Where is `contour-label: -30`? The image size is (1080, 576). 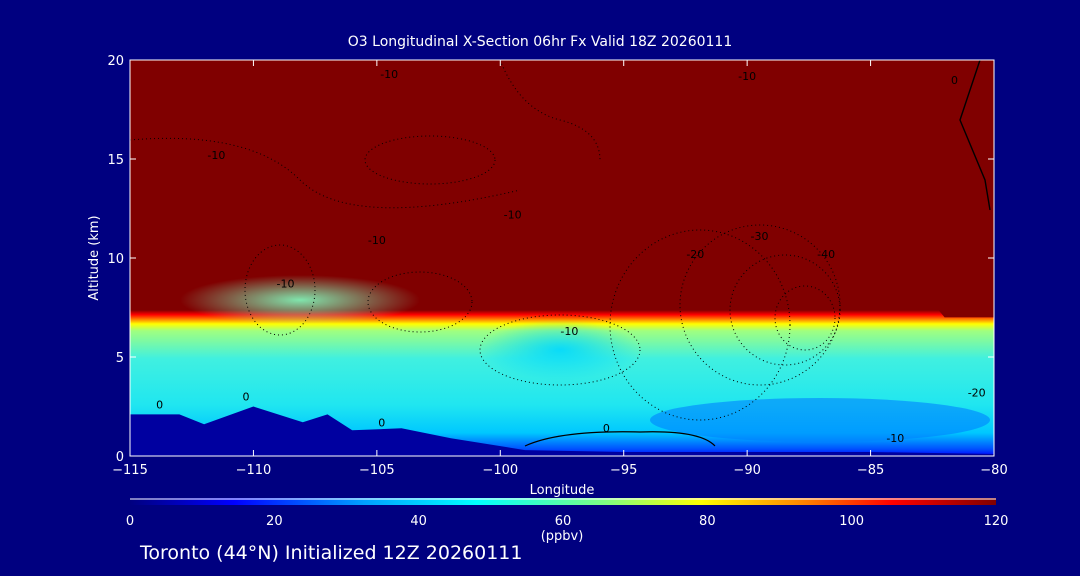 contour-label: -30 is located at coordinates (760, 236).